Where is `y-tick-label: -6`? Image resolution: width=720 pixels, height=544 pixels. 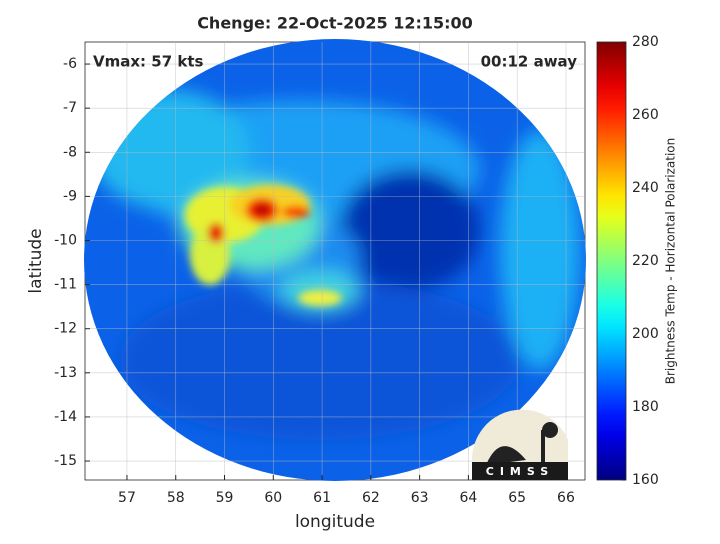 y-tick-label: -6 is located at coordinates (70, 64).